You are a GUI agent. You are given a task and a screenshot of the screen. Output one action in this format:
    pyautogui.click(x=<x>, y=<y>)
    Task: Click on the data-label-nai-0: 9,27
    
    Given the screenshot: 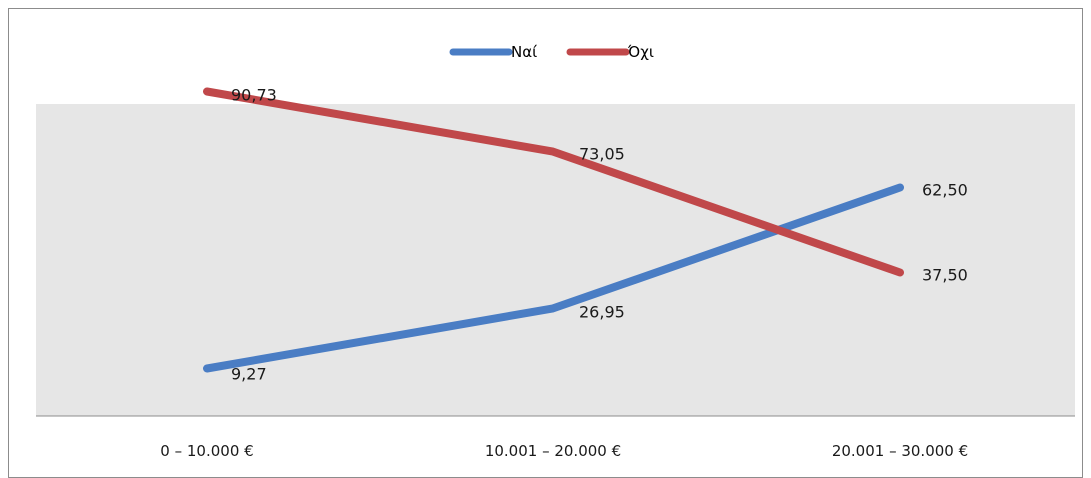 What is the action you would take?
    pyautogui.click(x=249, y=374)
    